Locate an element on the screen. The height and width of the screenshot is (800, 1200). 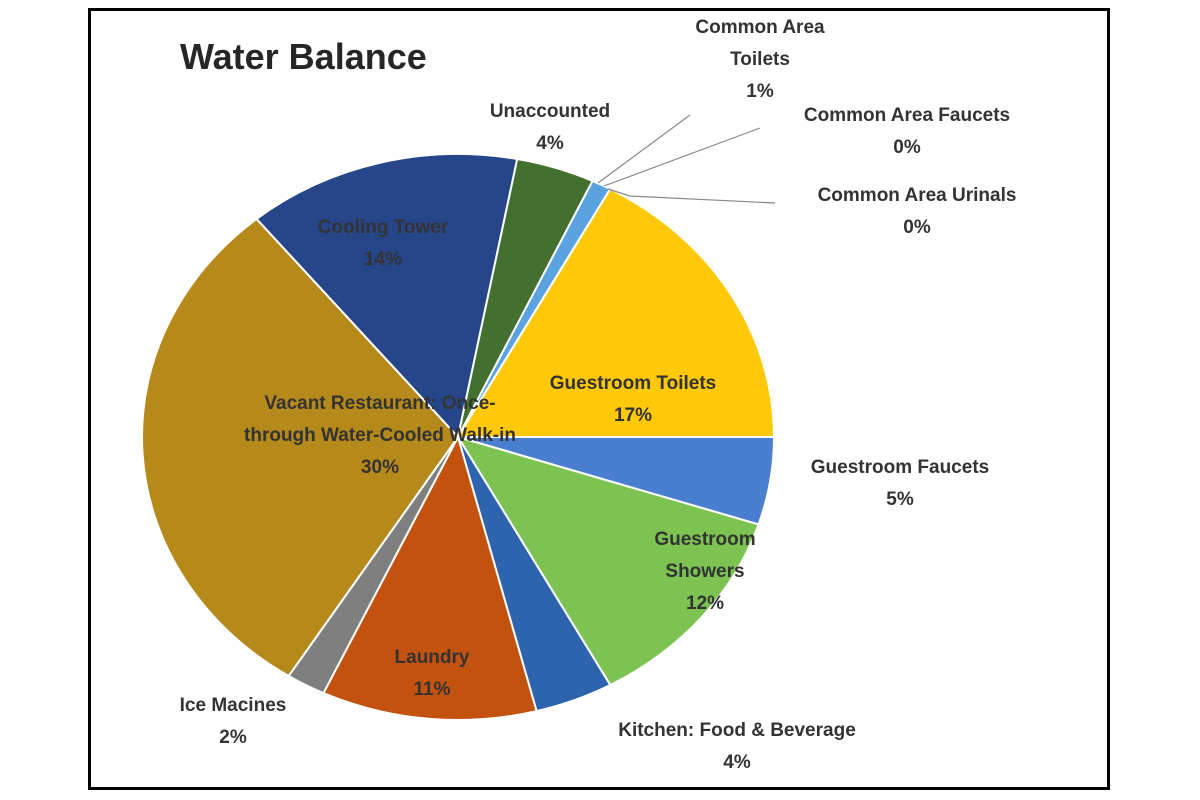
slice-value: 12% is located at coordinates (705, 603).